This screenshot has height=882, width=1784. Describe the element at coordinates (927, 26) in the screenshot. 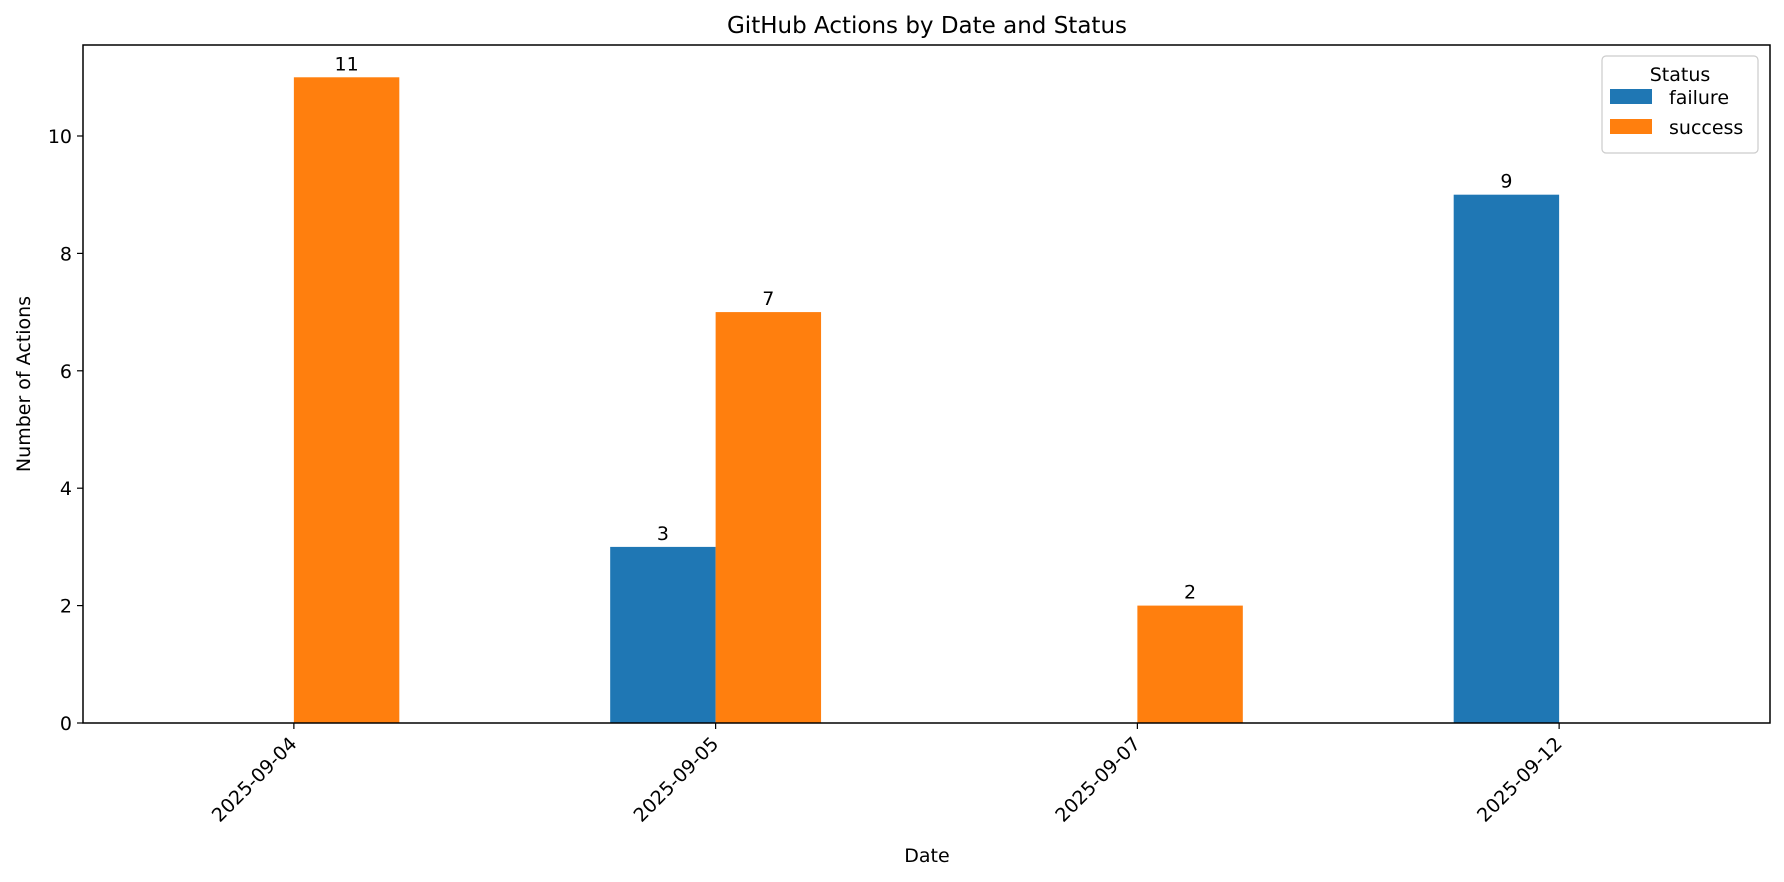

I see `chart-title: GitHub Actions by Date and Status` at that location.